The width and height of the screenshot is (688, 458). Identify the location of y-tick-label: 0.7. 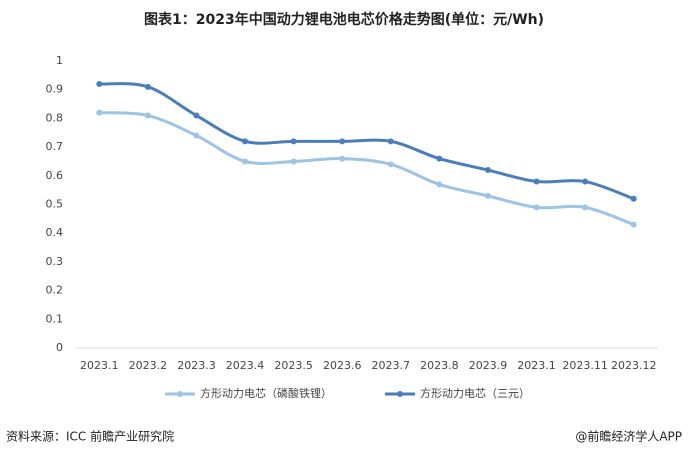
(55, 146).